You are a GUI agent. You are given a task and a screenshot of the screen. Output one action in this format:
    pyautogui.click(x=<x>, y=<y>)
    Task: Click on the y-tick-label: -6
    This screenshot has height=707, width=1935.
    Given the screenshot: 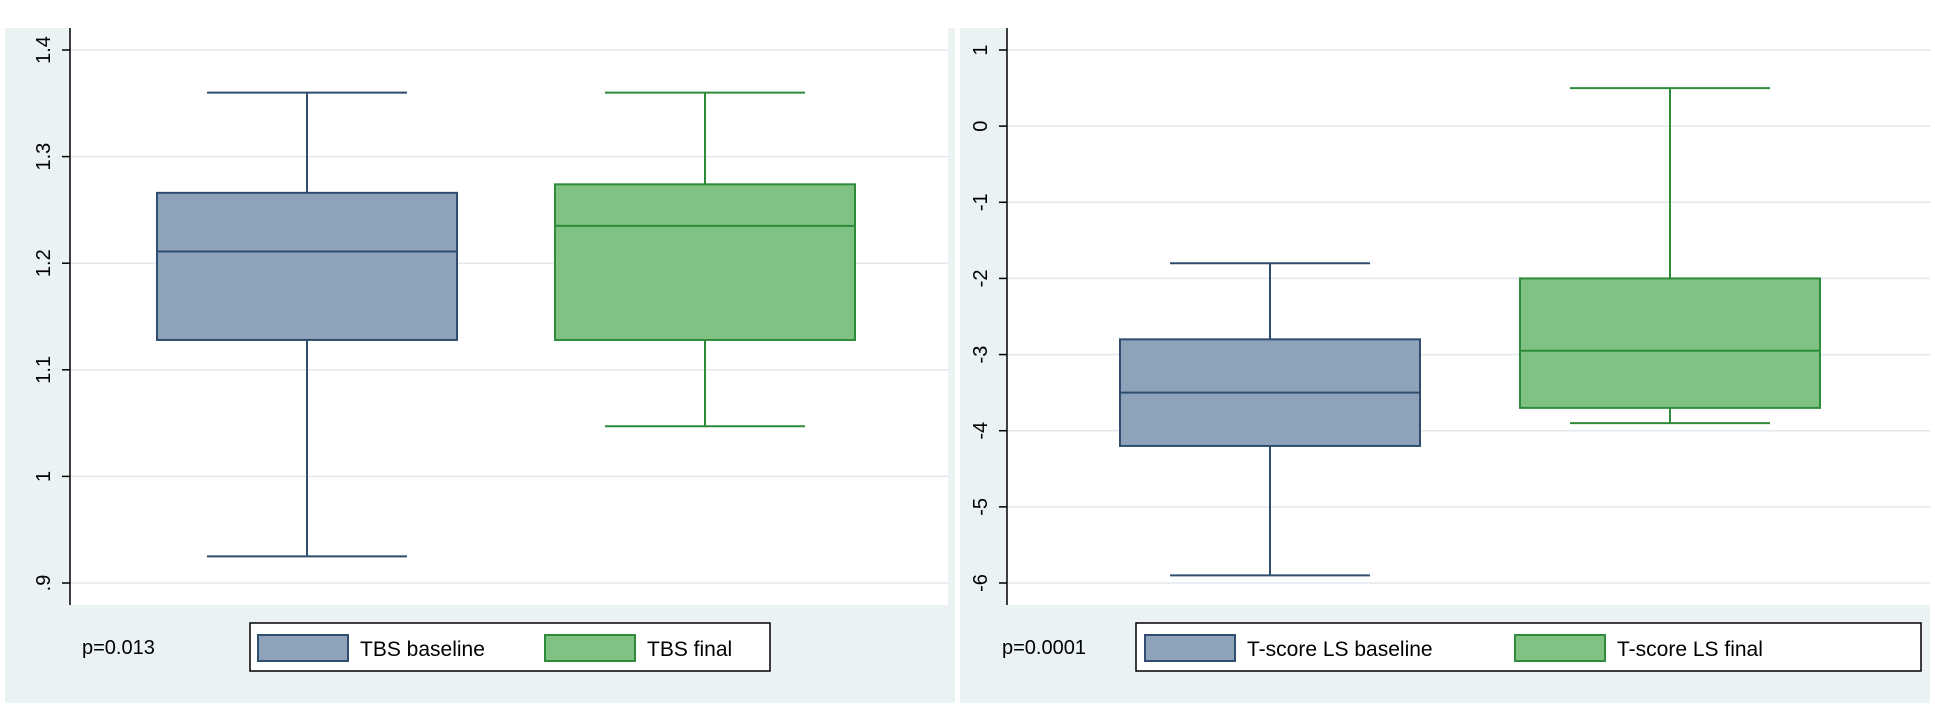 What is the action you would take?
    pyautogui.click(x=981, y=583)
    